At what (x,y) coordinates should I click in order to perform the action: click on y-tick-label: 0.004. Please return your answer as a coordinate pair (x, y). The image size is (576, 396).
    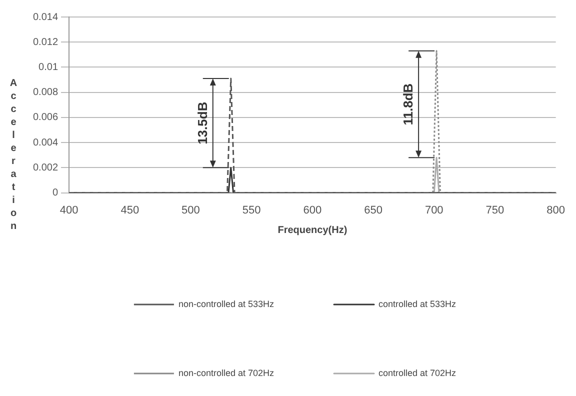
    Looking at the image, I should click on (45, 142).